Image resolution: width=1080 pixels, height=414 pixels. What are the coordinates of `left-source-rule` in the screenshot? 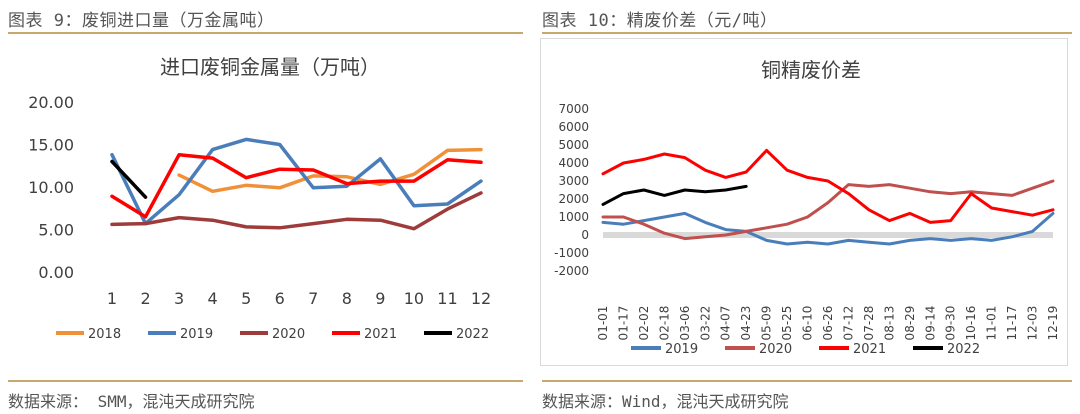 It's located at (265, 381).